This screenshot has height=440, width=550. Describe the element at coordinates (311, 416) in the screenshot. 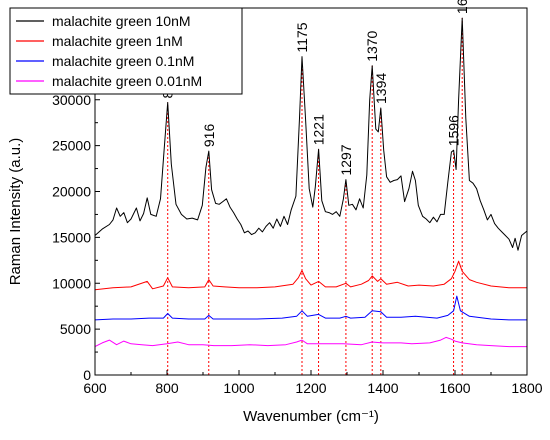

I see `x-axis-label: Wavenumber (cm⁻¹)` at that location.